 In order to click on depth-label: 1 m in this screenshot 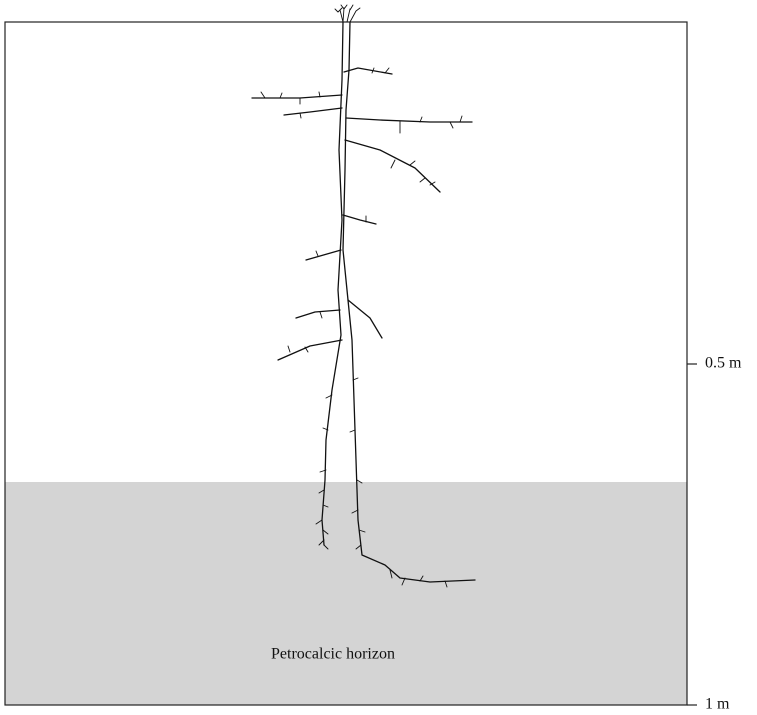, I will do `click(717, 704)`.